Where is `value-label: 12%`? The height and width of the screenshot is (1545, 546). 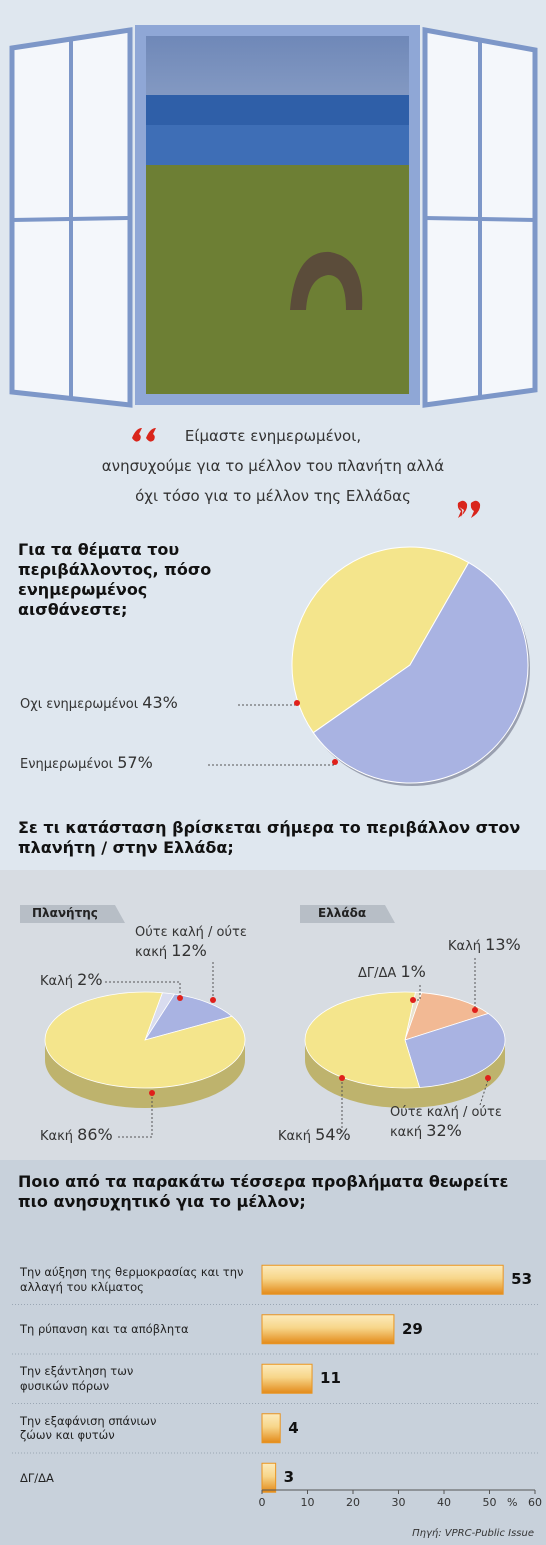
value-label: 12% is located at coordinates (189, 951).